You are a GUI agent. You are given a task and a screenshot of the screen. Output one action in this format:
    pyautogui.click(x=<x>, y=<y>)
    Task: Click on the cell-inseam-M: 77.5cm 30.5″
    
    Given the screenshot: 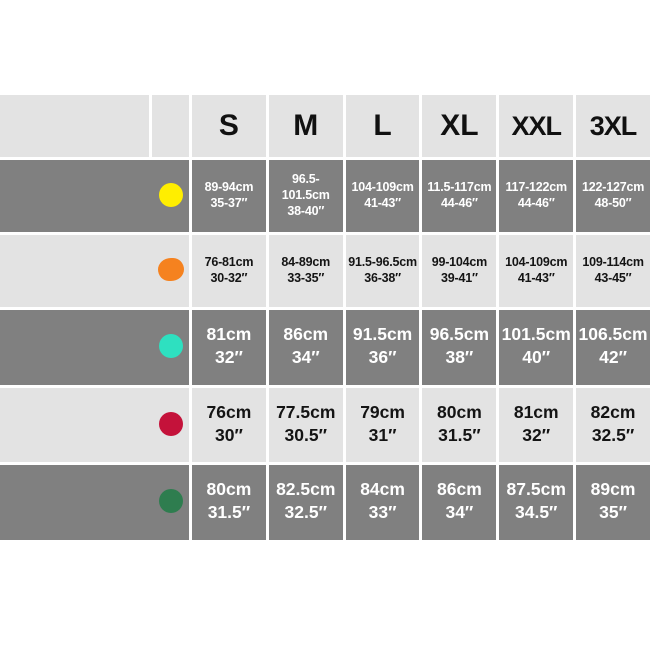 What is the action you would take?
    pyautogui.click(x=307, y=423)
    